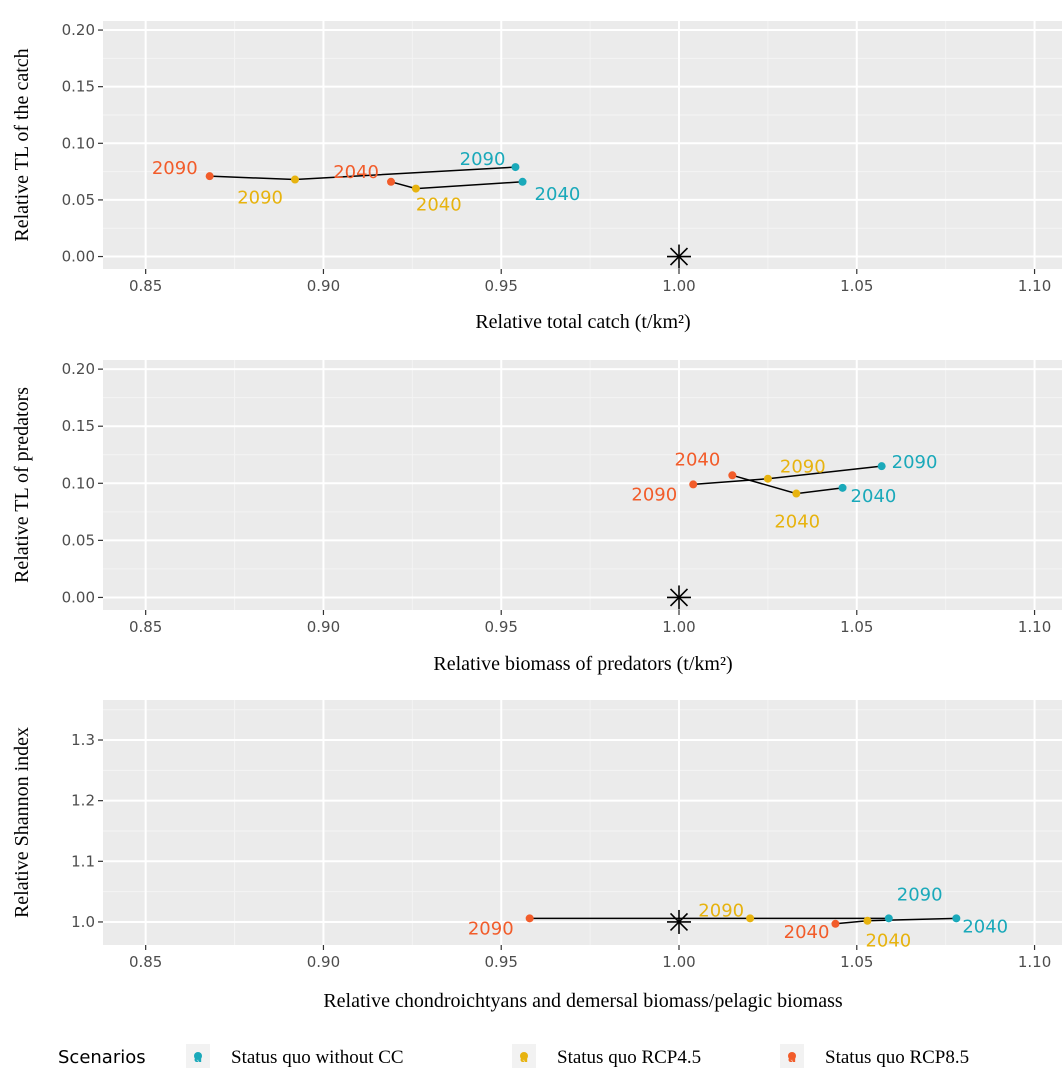 This screenshot has width=1062, height=1084. Describe the element at coordinates (582, 322) in the screenshot. I see `x-axis-title: Relative total catch (t/km²)` at that location.